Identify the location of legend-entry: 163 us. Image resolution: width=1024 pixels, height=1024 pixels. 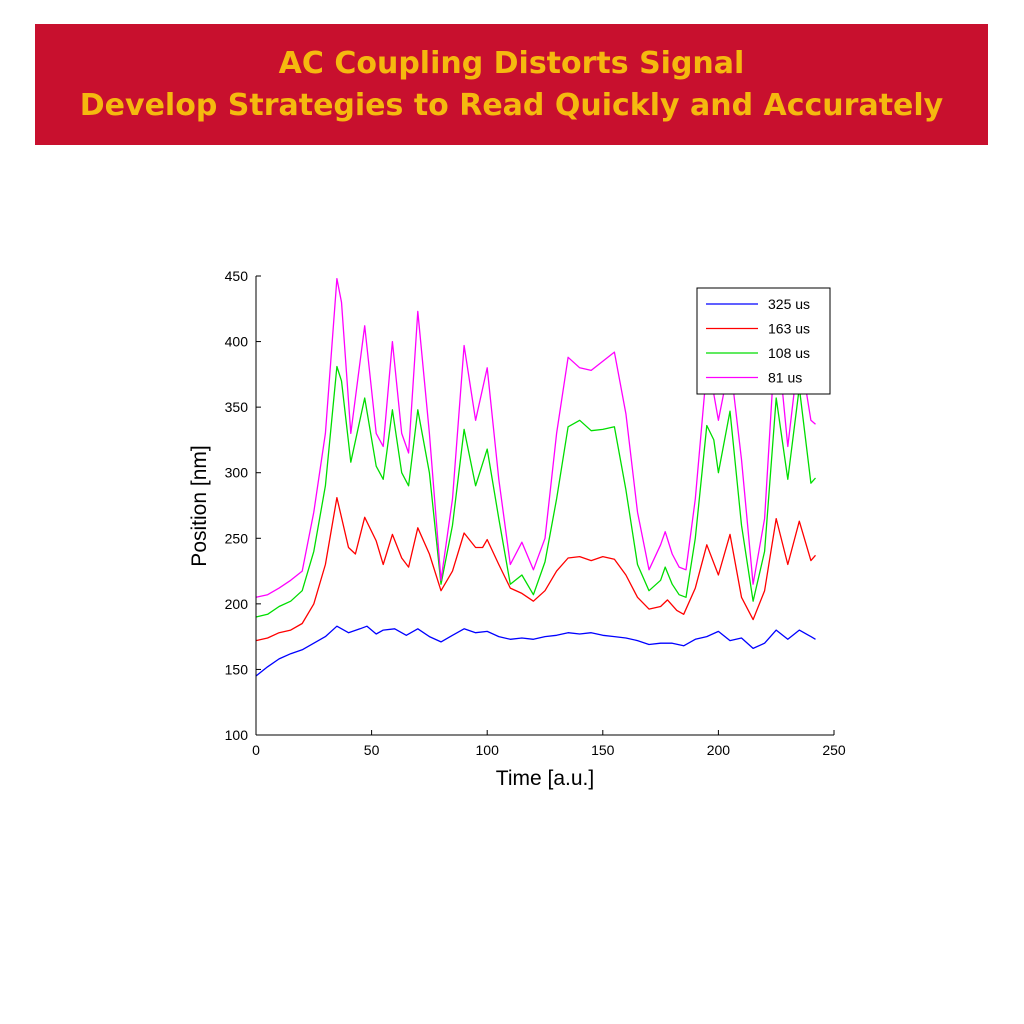
(789, 329).